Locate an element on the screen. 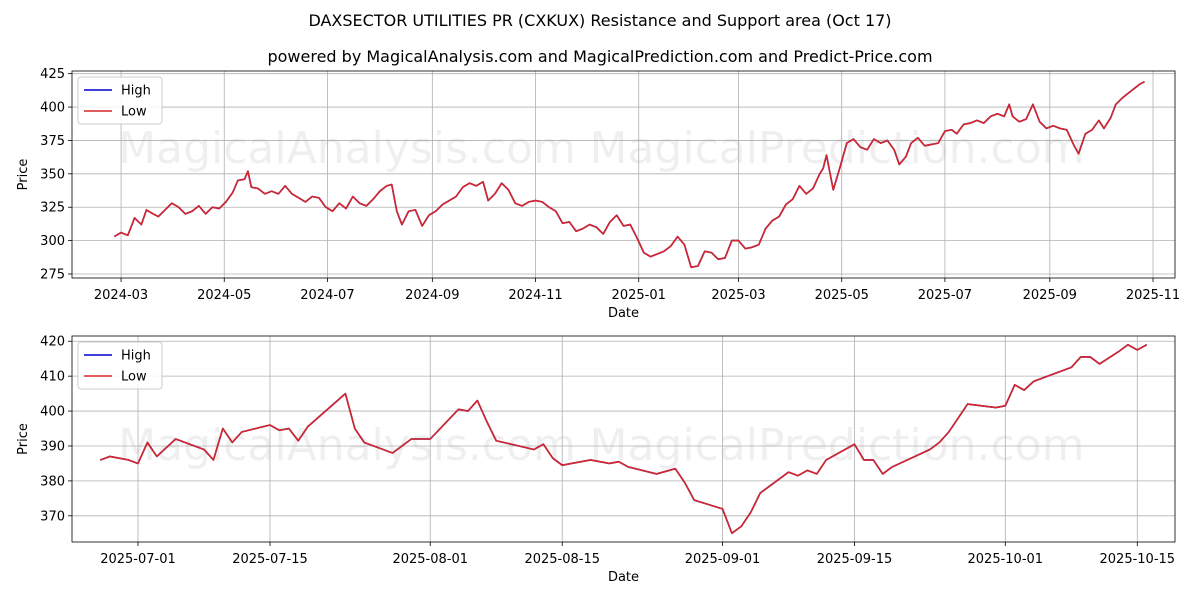  x-tick-label: 2025-08-01 is located at coordinates (430, 559).